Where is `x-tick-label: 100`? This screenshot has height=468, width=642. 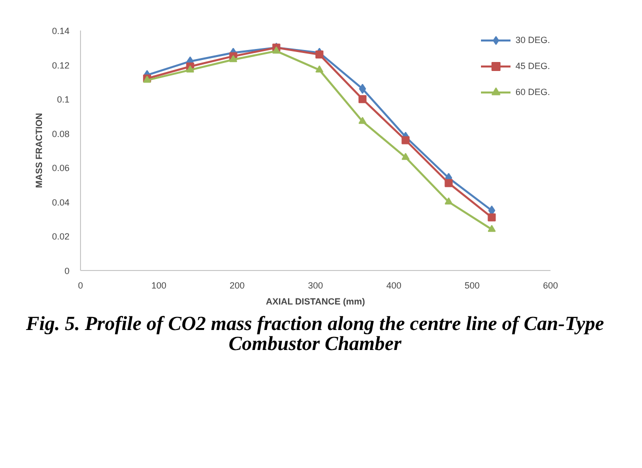 x-tick-label: 100 is located at coordinates (158, 285).